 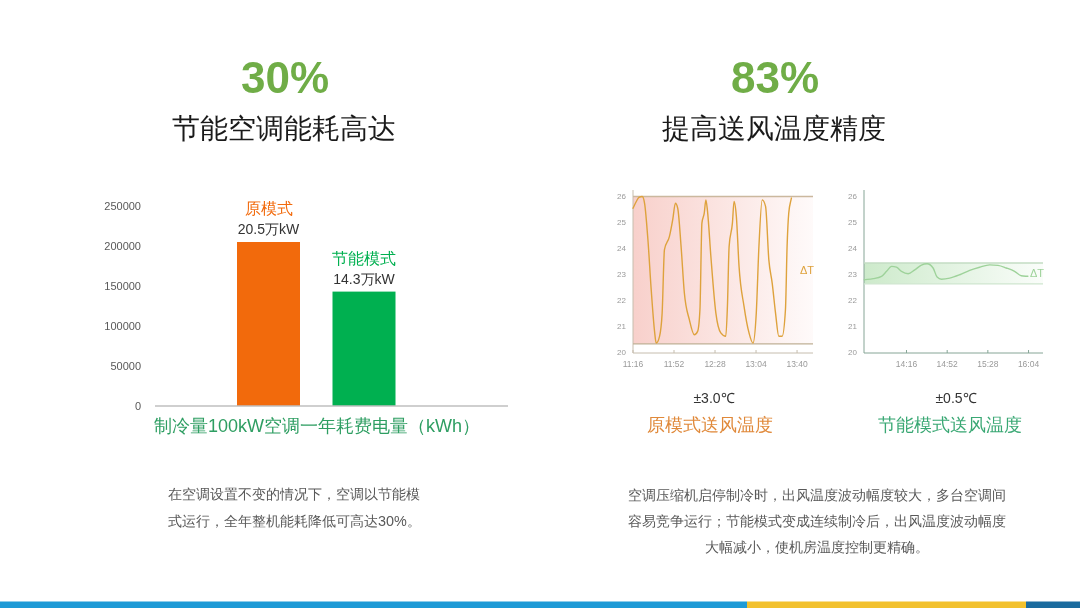 What do you see at coordinates (268, 229) in the screenshot?
I see `annotation: 20.5万kW` at bounding box center [268, 229].